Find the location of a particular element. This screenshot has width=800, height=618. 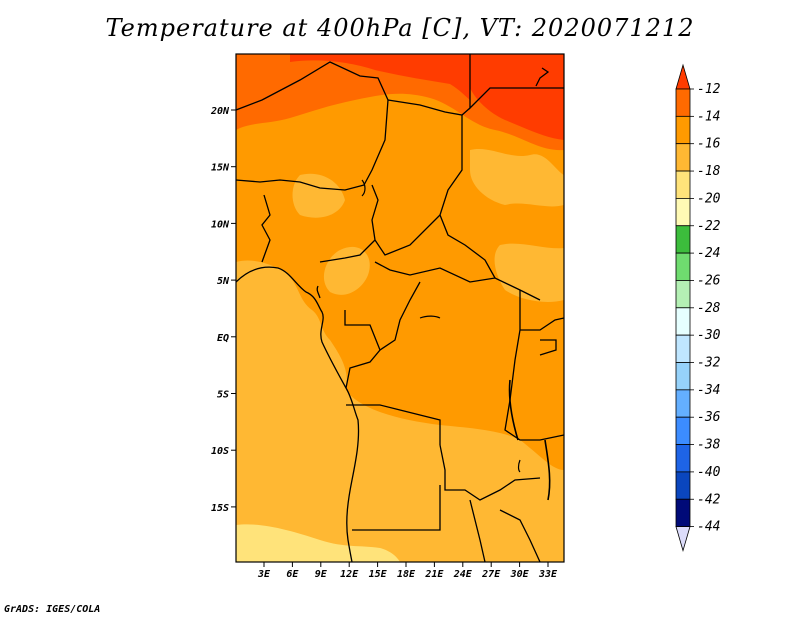

band-16-18-east is located at coordinates (529, 272).